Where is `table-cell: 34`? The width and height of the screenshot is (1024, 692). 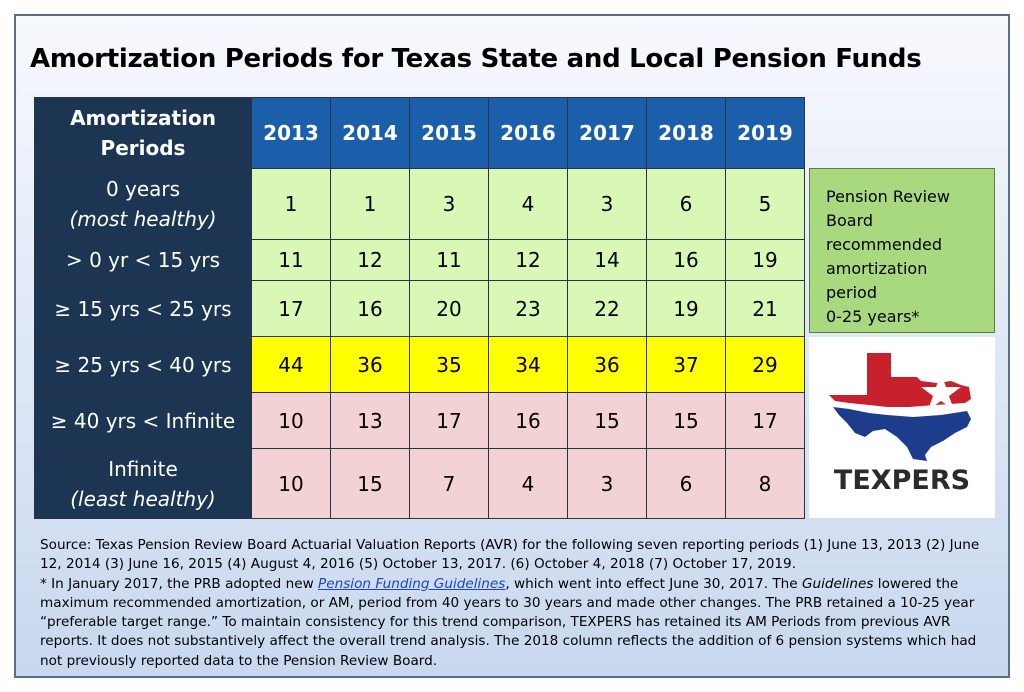 table-cell: 34 is located at coordinates (528, 364).